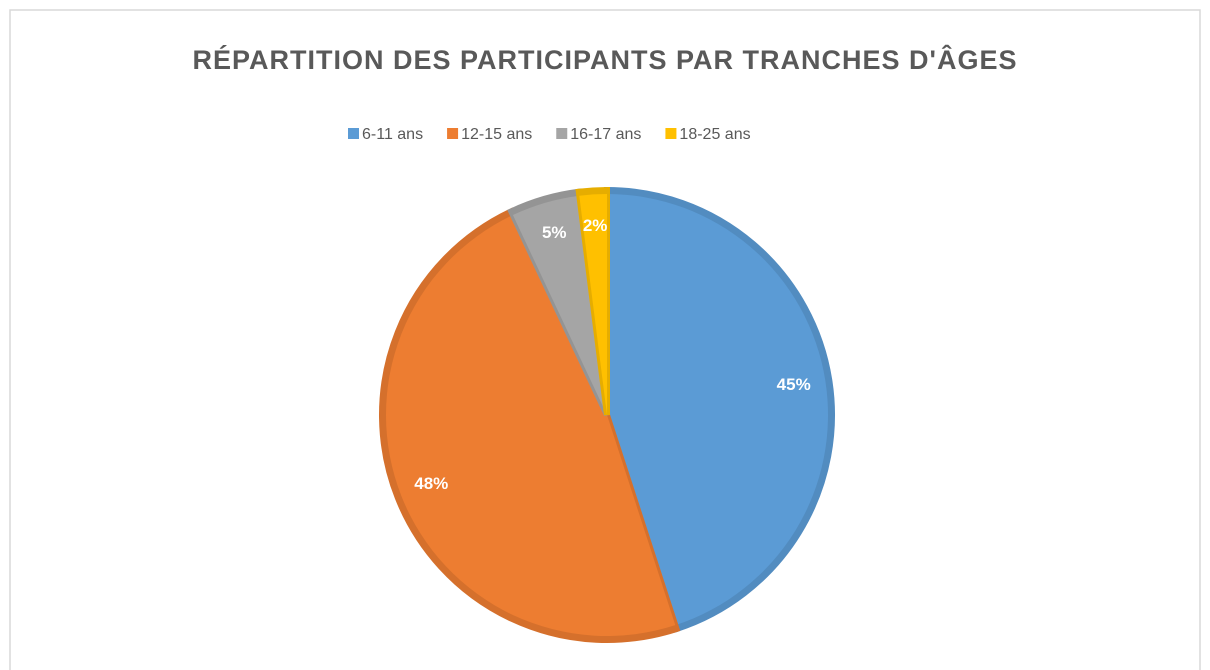 This screenshot has height=670, width=1210. What do you see at coordinates (554, 232) in the screenshot?
I see `data-label: 5%` at bounding box center [554, 232].